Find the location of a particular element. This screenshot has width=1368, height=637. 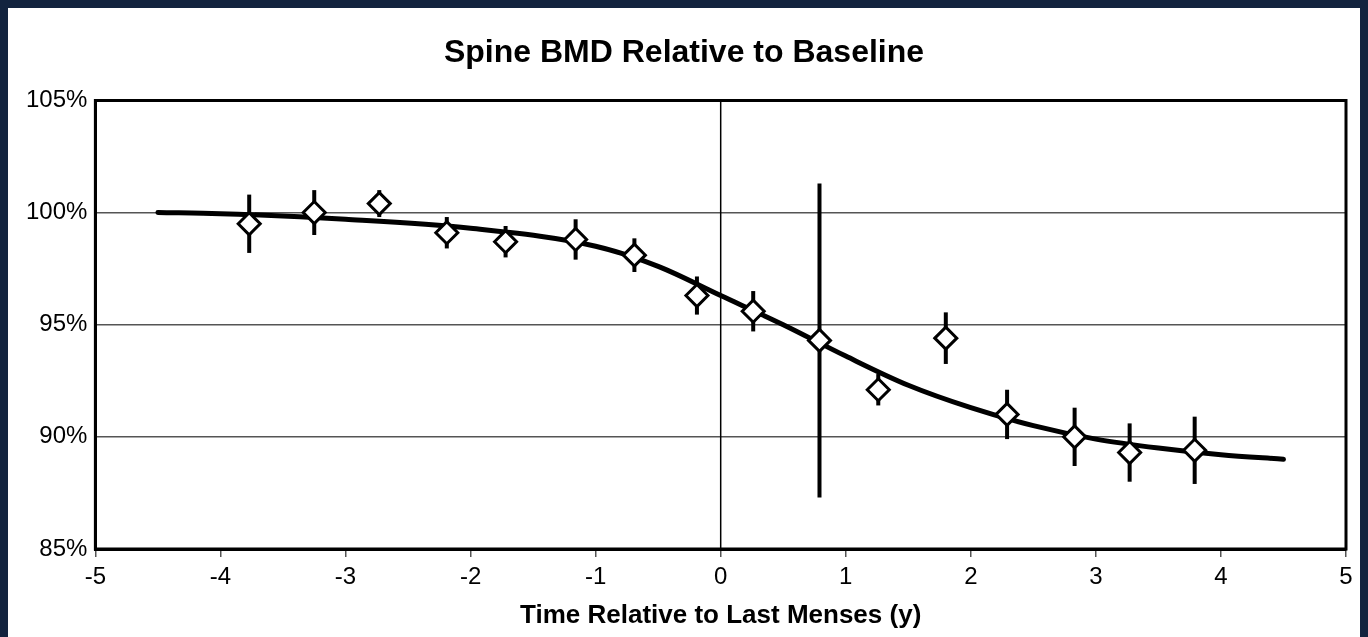

y-tick-label: 100% is located at coordinates (56, 211).